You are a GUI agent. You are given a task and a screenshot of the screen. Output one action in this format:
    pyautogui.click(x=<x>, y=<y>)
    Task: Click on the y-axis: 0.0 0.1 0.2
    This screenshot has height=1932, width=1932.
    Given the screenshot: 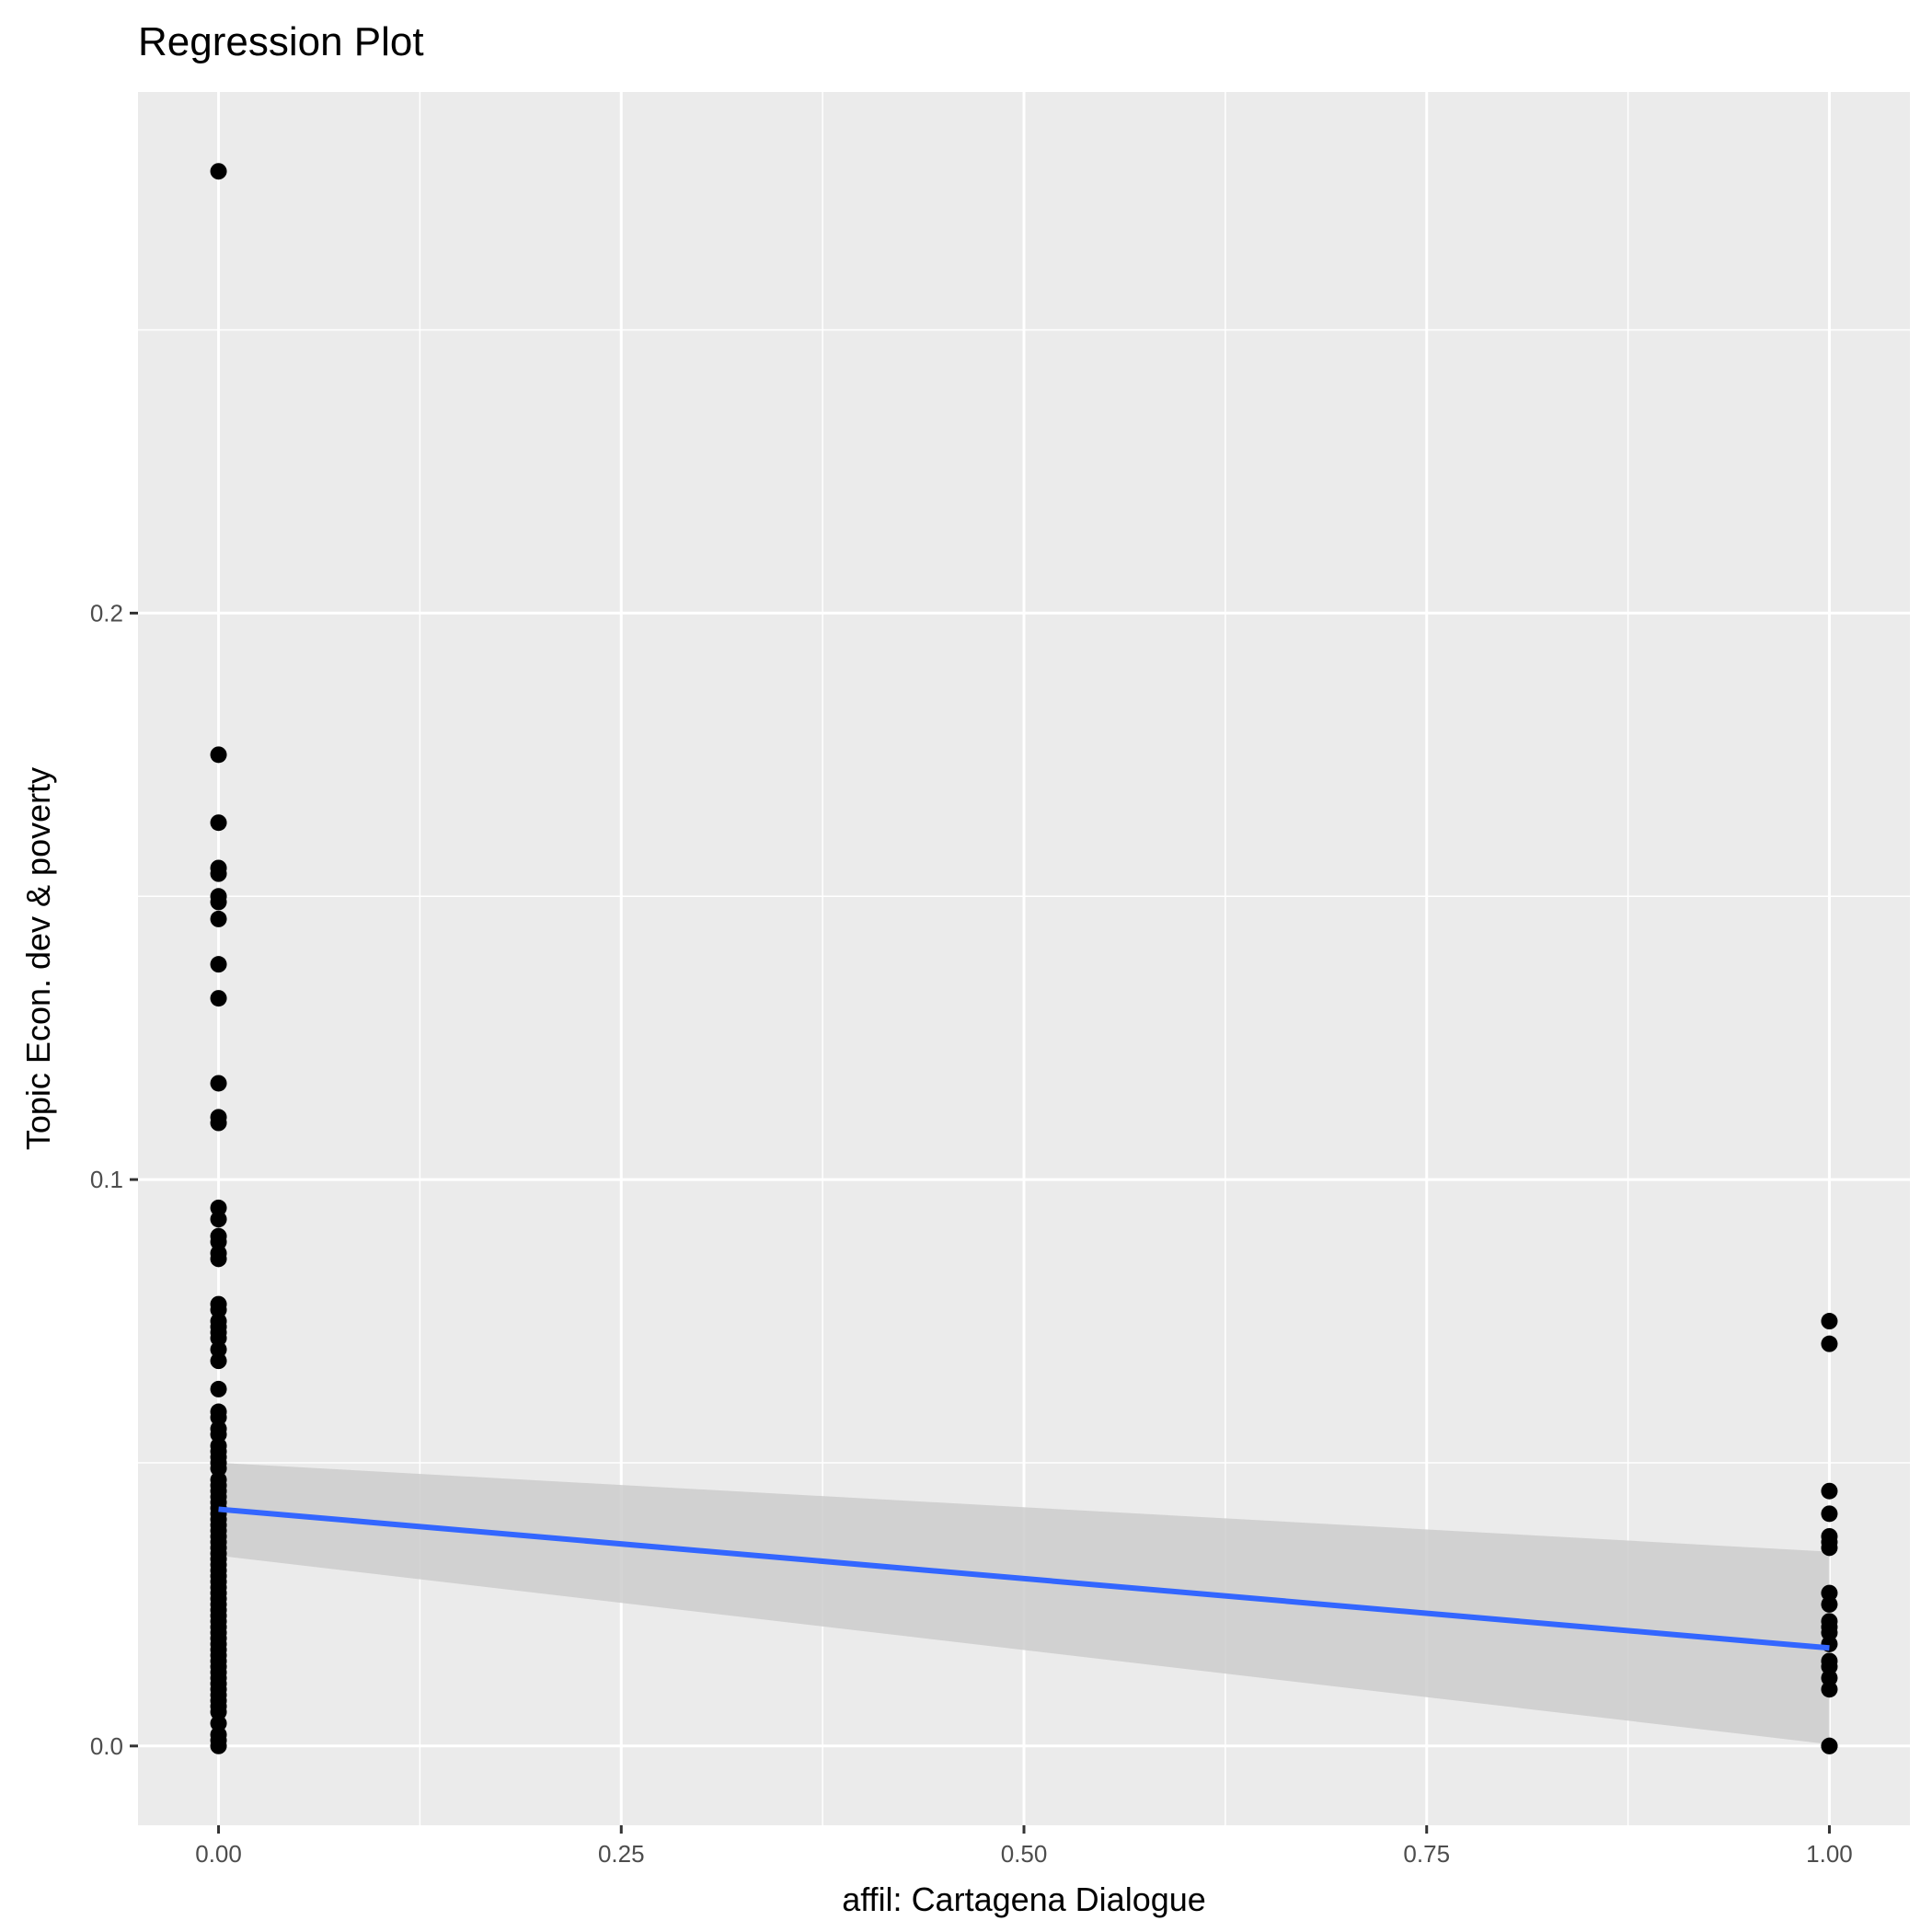 What is the action you would take?
    pyautogui.click(x=114, y=1179)
    